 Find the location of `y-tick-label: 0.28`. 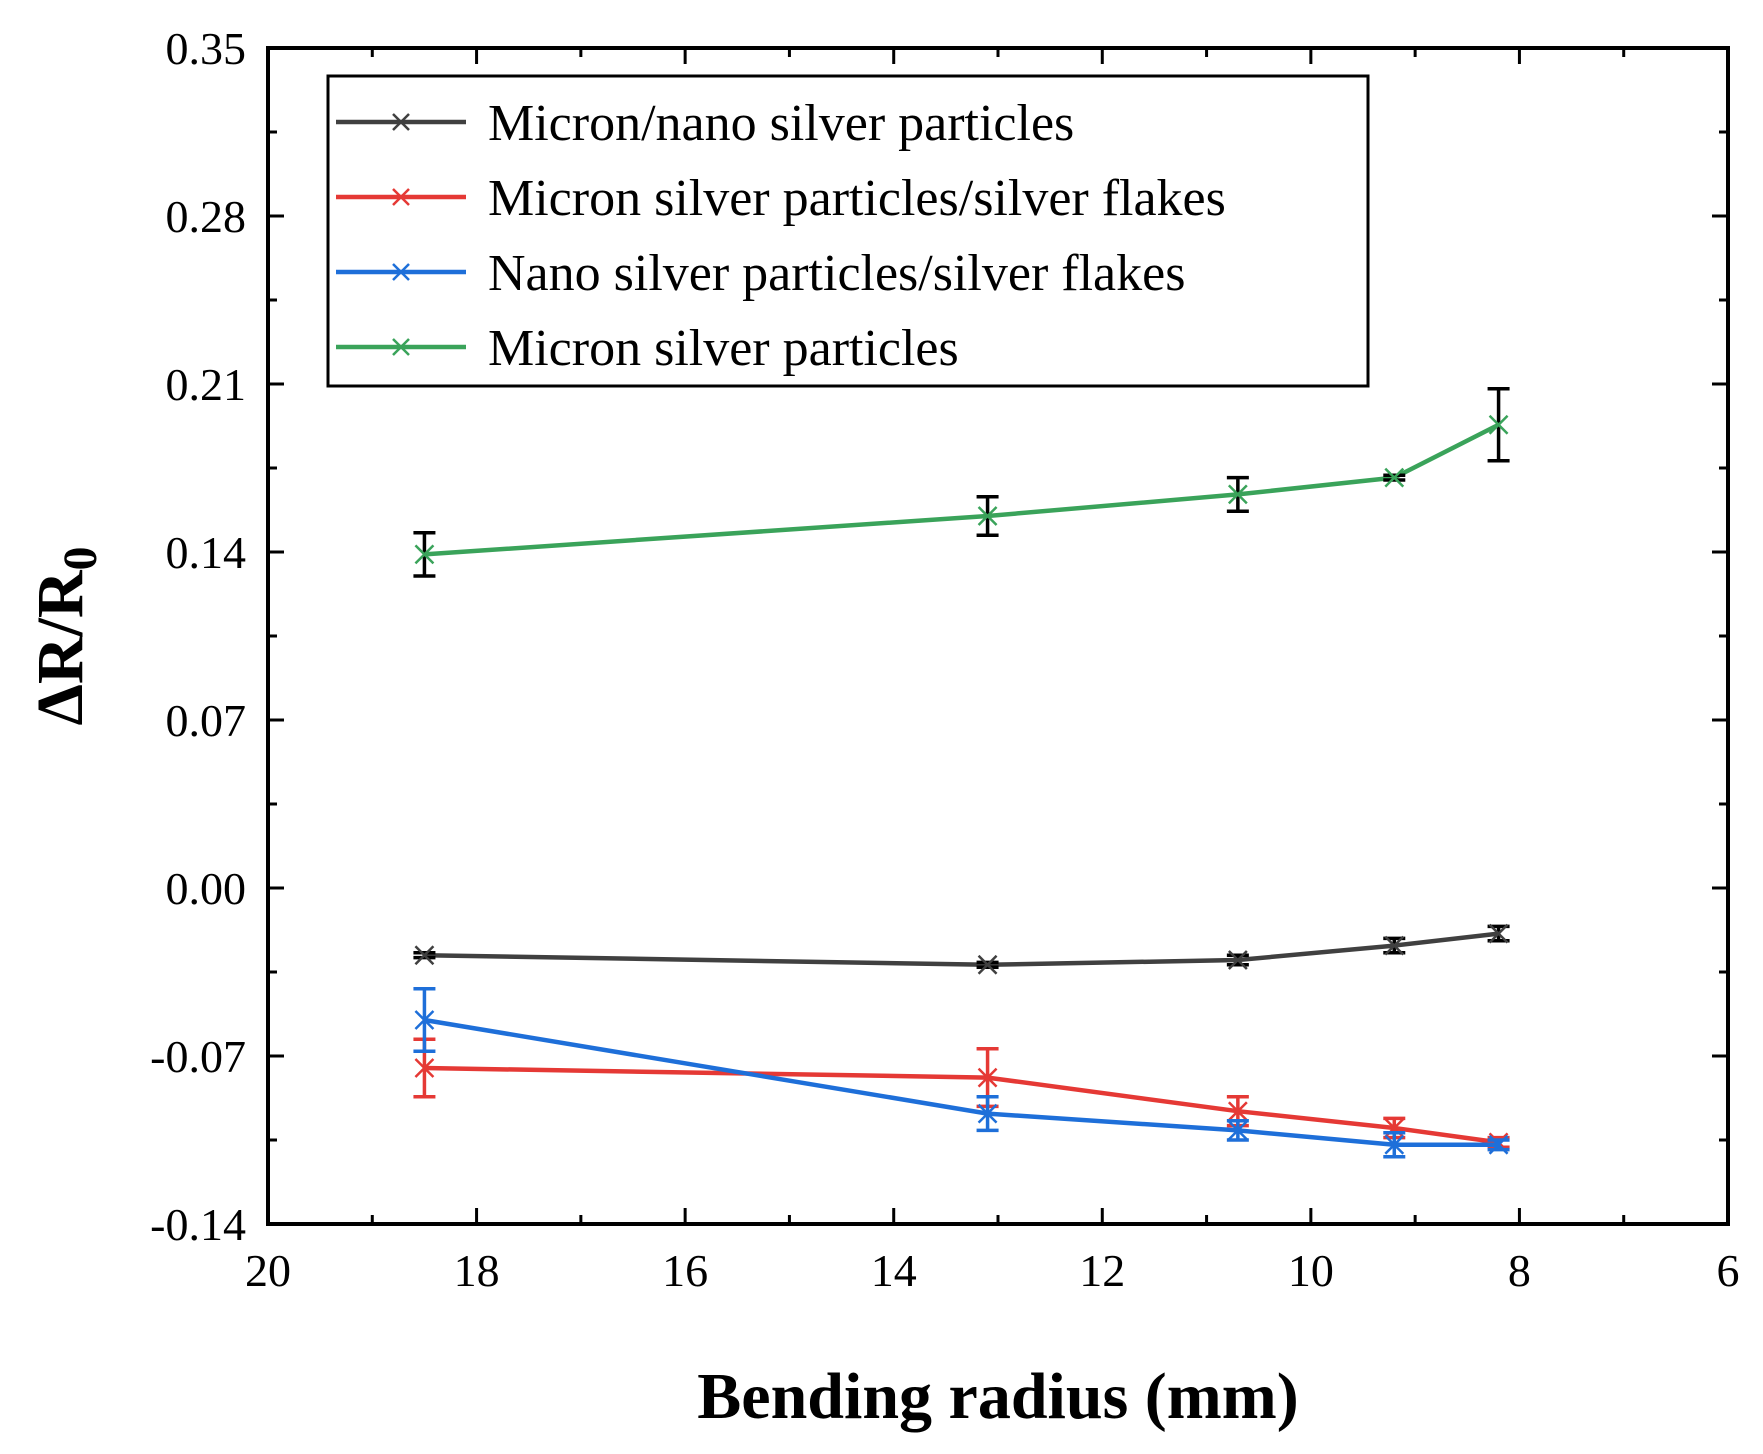

y-tick-label: 0.28 is located at coordinates (206, 216).